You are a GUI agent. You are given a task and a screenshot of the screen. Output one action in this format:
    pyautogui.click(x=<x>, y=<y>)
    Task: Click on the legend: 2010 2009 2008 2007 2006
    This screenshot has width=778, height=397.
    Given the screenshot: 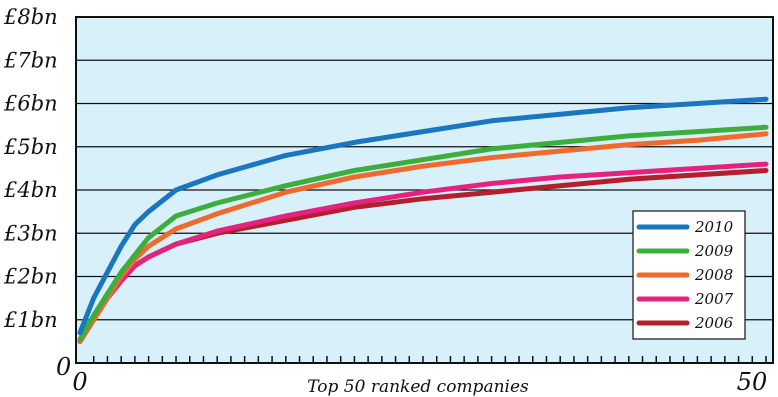 What is the action you would take?
    pyautogui.click(x=689, y=275)
    